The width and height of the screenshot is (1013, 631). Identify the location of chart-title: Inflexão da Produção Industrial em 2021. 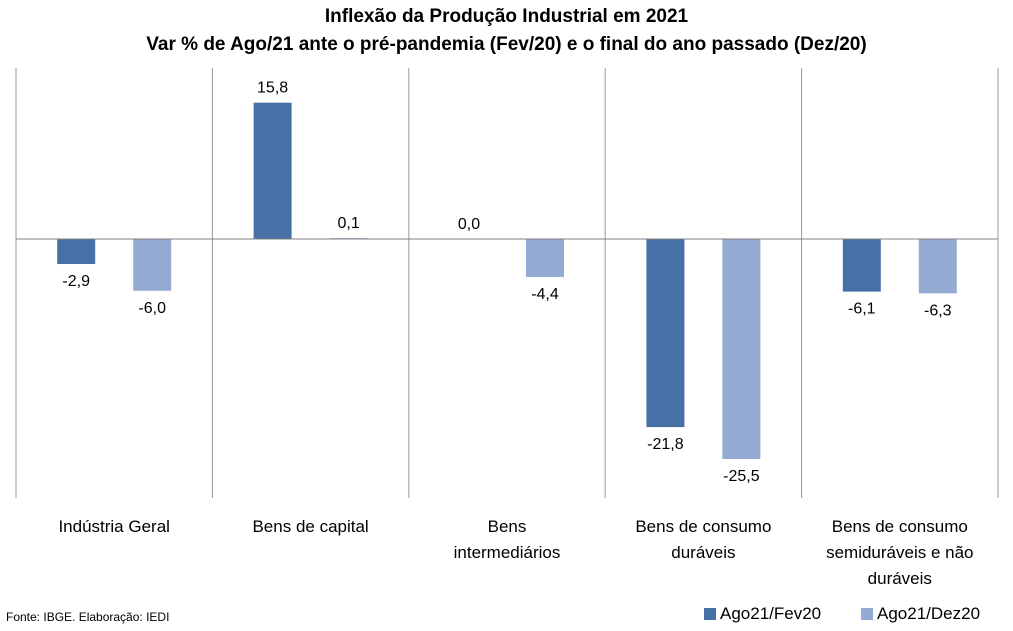
(506, 16).